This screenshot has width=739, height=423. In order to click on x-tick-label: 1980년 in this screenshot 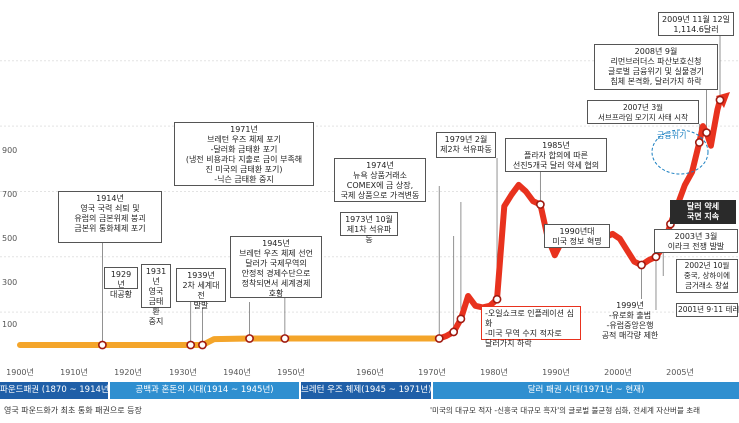, I will do `click(494, 372)`.